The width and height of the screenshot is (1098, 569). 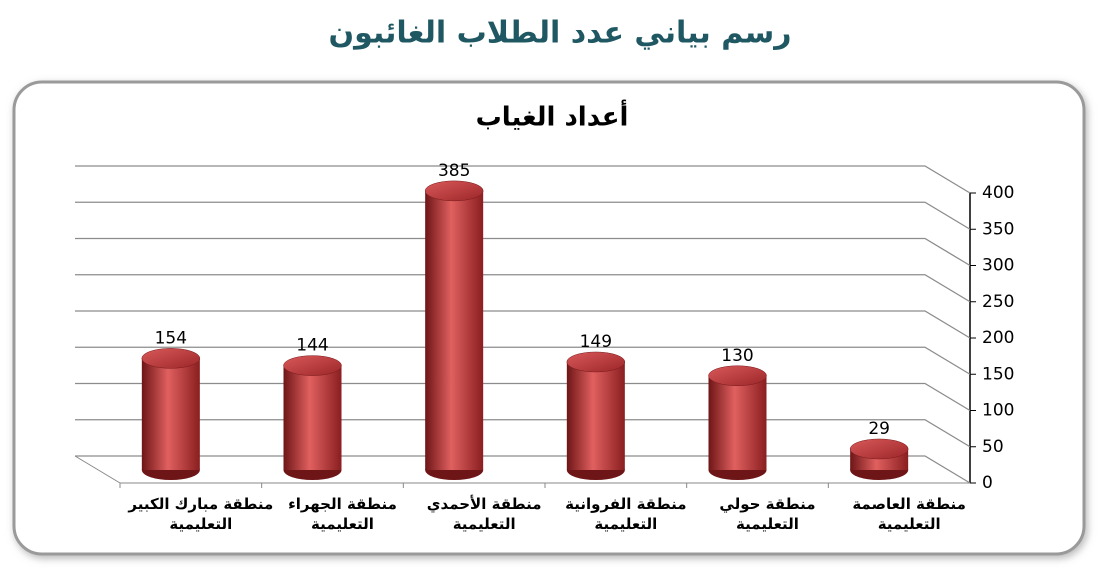 I want to click on chart-title: أعداد الغياب, so click(x=552, y=116).